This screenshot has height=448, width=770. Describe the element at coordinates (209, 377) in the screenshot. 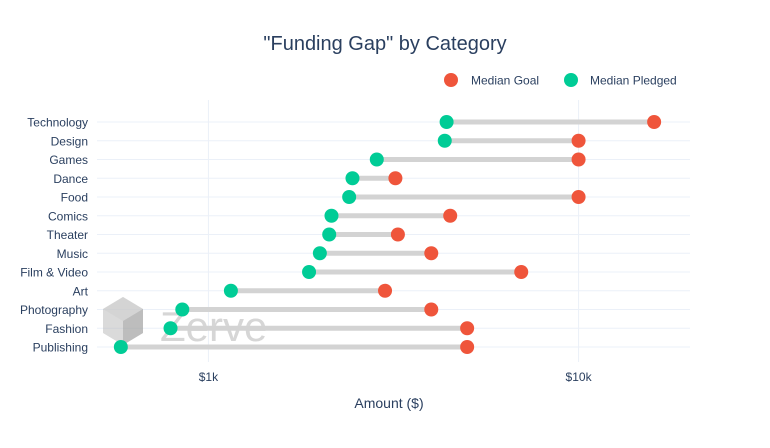

I see `x-tick-label: $1k` at that location.